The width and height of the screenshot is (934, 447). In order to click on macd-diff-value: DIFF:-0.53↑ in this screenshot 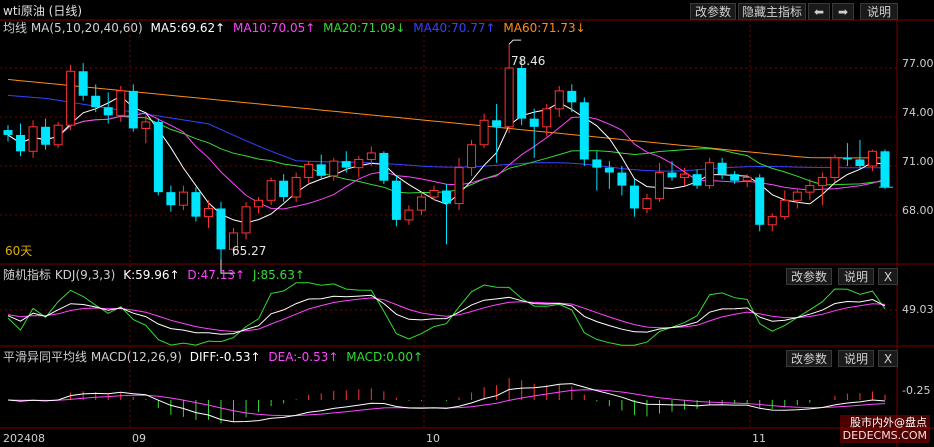, I will do `click(225, 357)`.